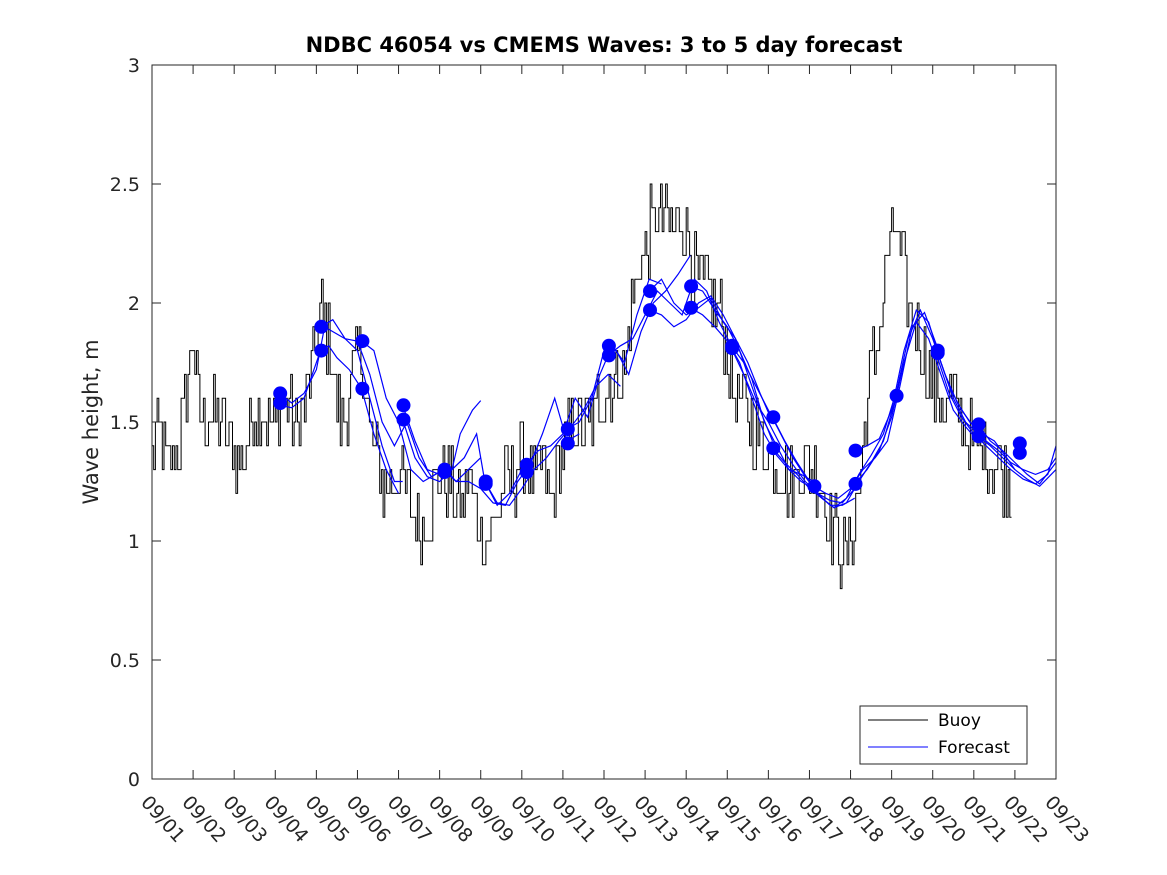  I want to click on x-tick-label: 09/13, so click(655, 819).